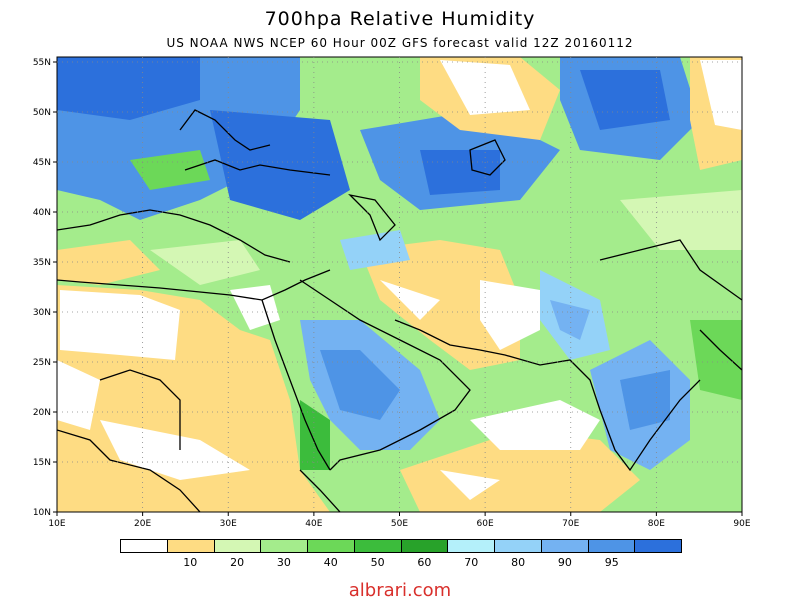 Image resolution: width=800 pixels, height=601 pixels. Describe the element at coordinates (42, 513) in the screenshot. I see `lat-label: 10N` at that location.